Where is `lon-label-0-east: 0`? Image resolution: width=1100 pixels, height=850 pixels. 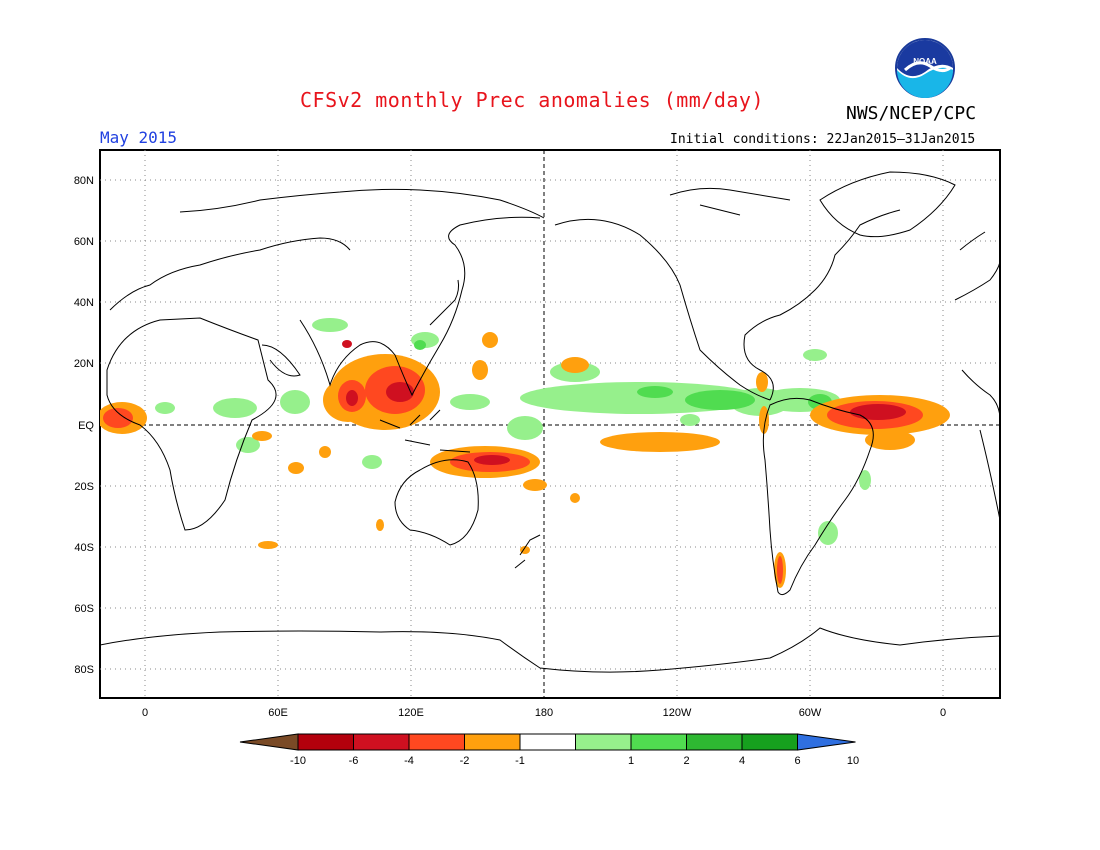 lon-label-0-east: 0 is located at coordinates (943, 713).